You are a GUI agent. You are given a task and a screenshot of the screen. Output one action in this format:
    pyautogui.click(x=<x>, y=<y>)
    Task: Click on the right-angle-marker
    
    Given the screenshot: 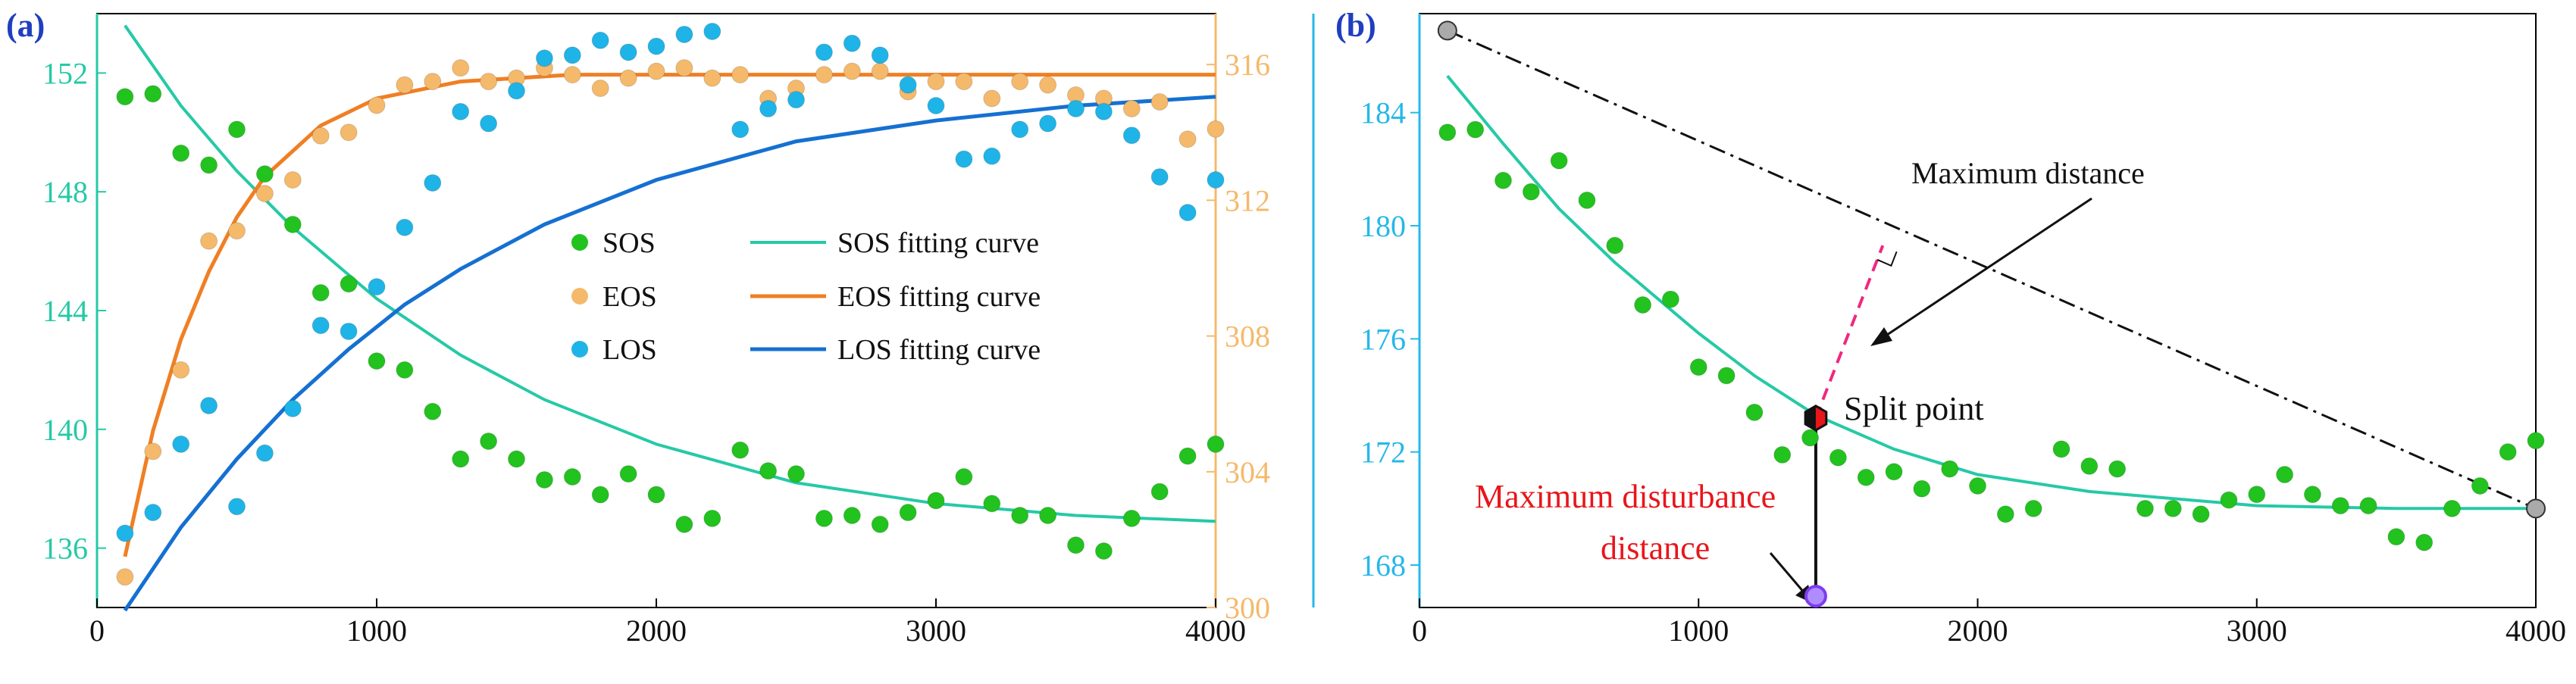 What is the action you would take?
    pyautogui.click(x=1887, y=259)
    